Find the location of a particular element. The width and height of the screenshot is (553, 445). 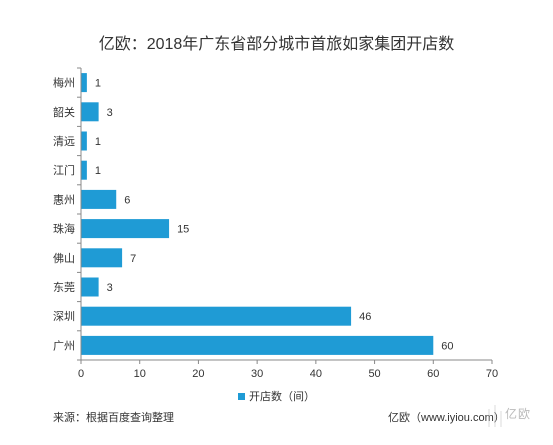

category-label: 广州 is located at coordinates (64, 345).